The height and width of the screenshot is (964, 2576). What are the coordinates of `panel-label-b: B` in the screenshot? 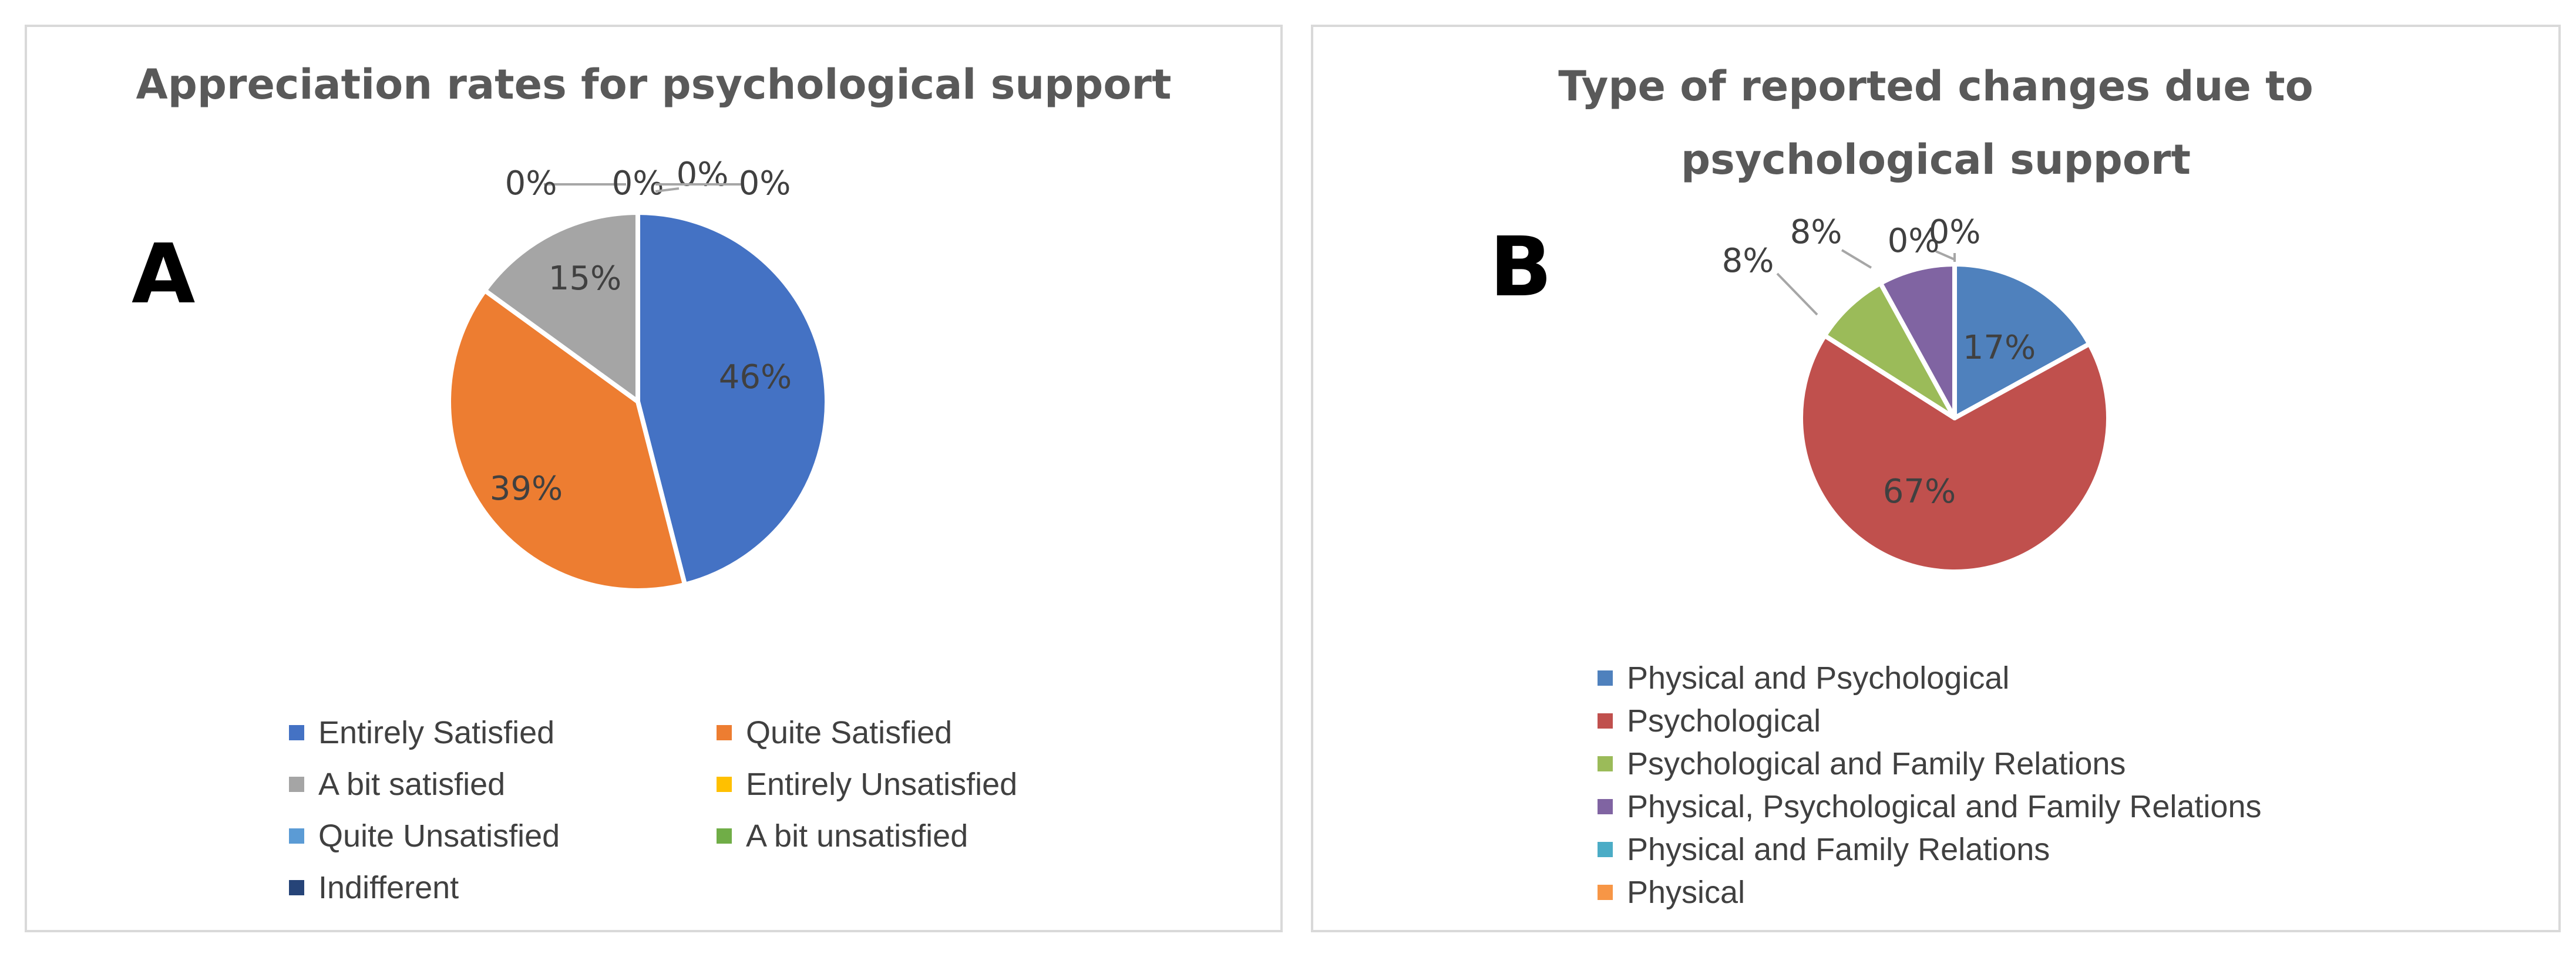 It's located at (1520, 267).